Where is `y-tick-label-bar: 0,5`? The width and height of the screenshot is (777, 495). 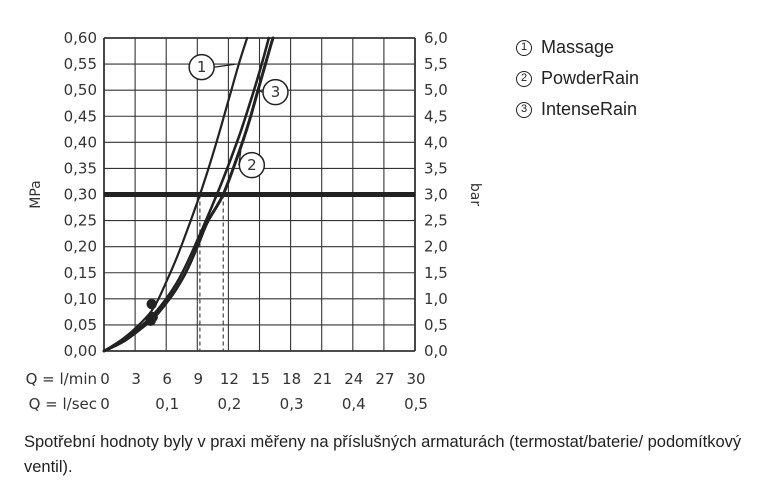
y-tick-label-bar: 0,5 is located at coordinates (436, 325).